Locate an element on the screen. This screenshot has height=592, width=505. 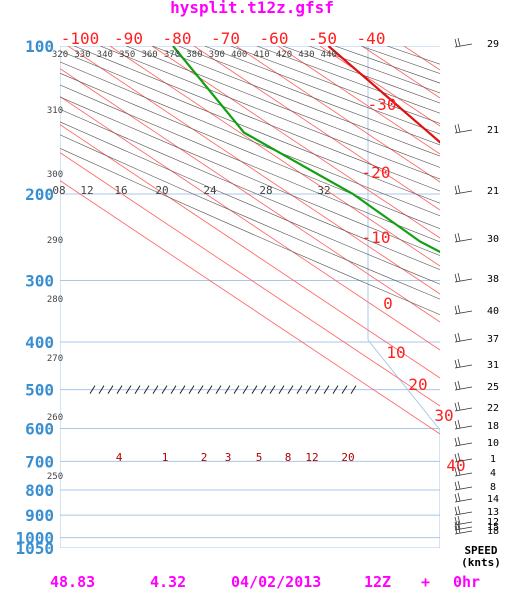
temperature-tick-top: -90 is located at coordinates (128, 38).